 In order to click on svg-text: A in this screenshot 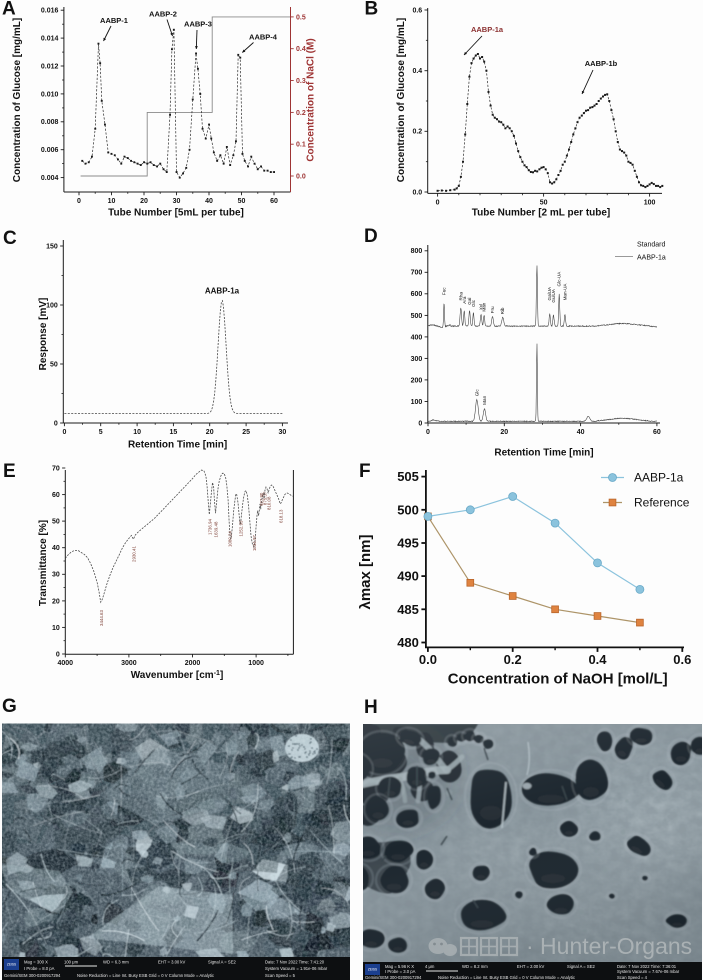, I will do `click(9, 10)`.